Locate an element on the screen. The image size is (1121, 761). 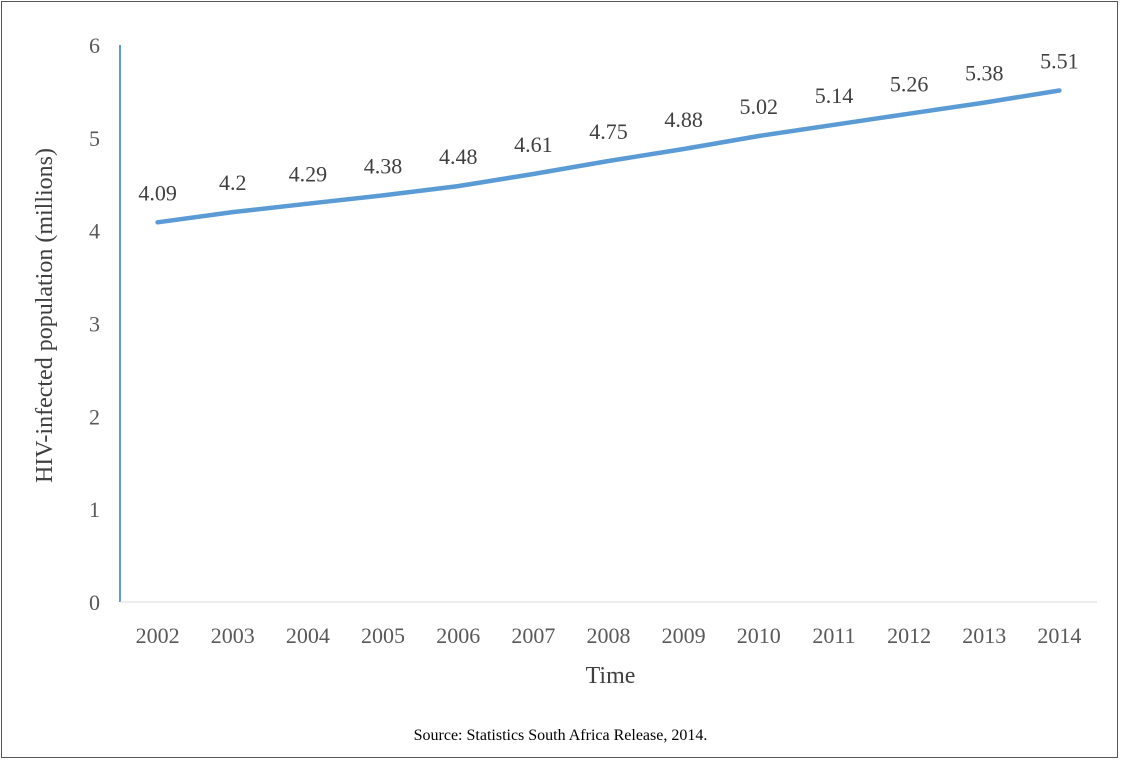
x-tick-label: 2003 is located at coordinates (233, 635).